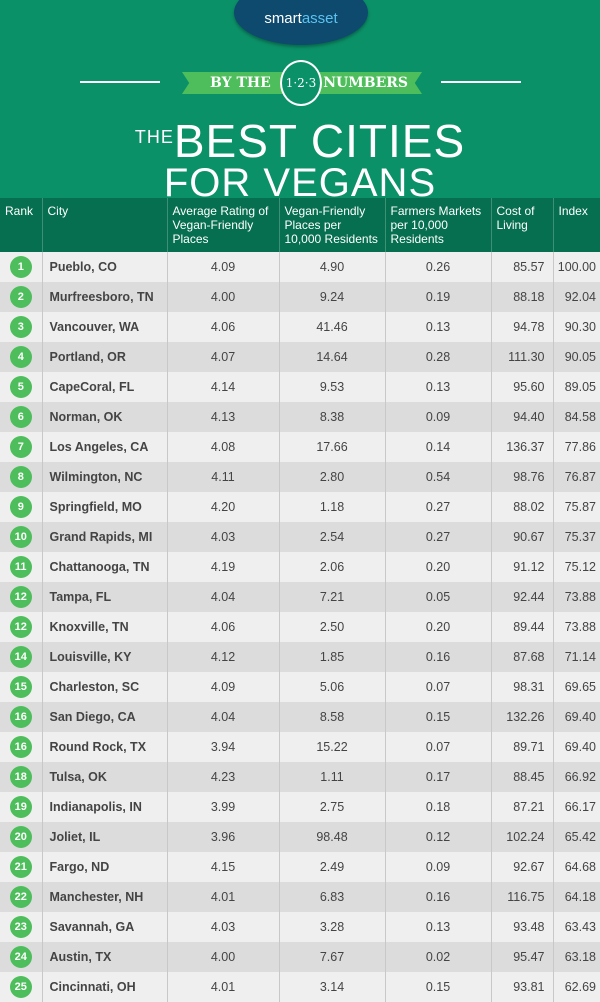 The image size is (600, 1002). I want to click on table-row: 22 Manchester, NH 4.01 6.83 0.16 116.75 64.18, so click(300, 897).